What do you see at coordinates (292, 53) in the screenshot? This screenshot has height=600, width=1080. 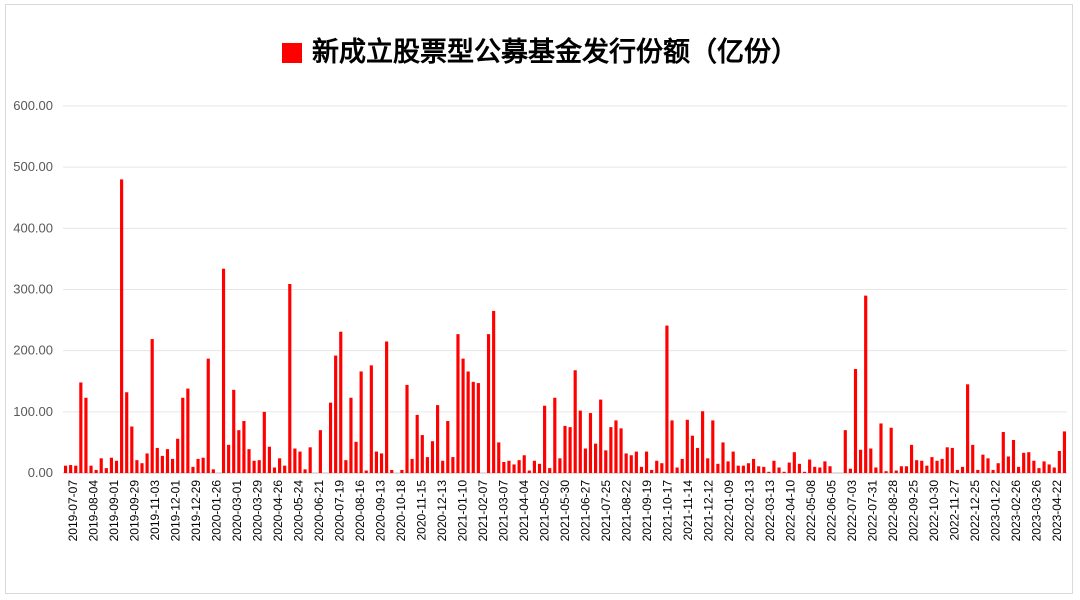 I see `legend-swatch` at bounding box center [292, 53].